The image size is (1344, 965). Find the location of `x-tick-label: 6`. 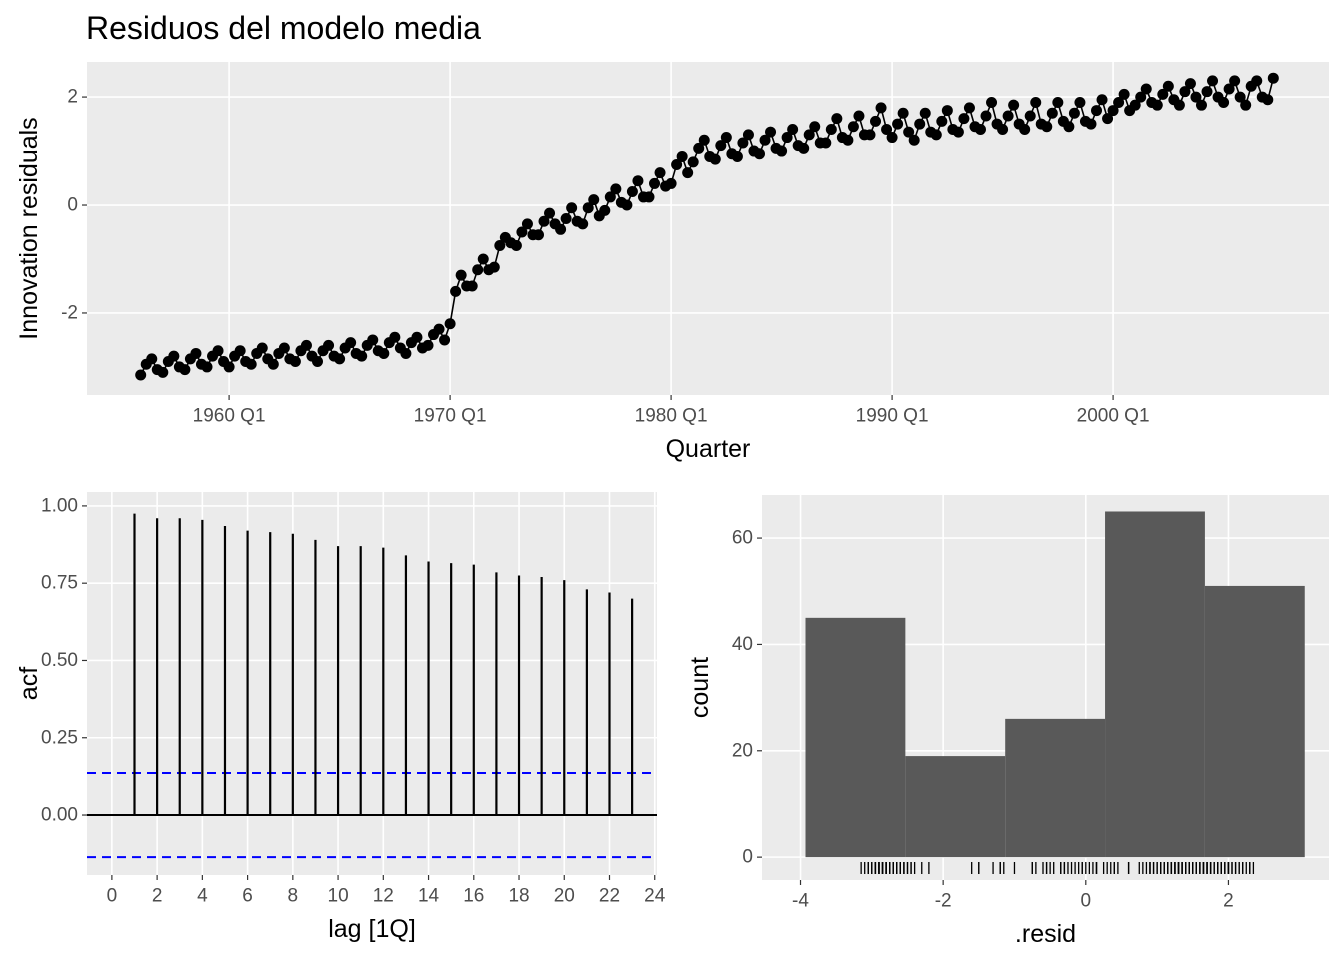

x-tick-label: 6 is located at coordinates (247, 896).